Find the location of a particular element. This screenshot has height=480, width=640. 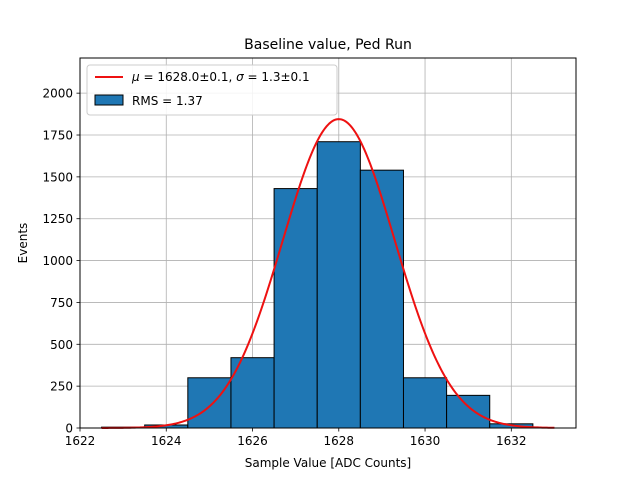

x-tick-label: 1626 is located at coordinates (252, 441).